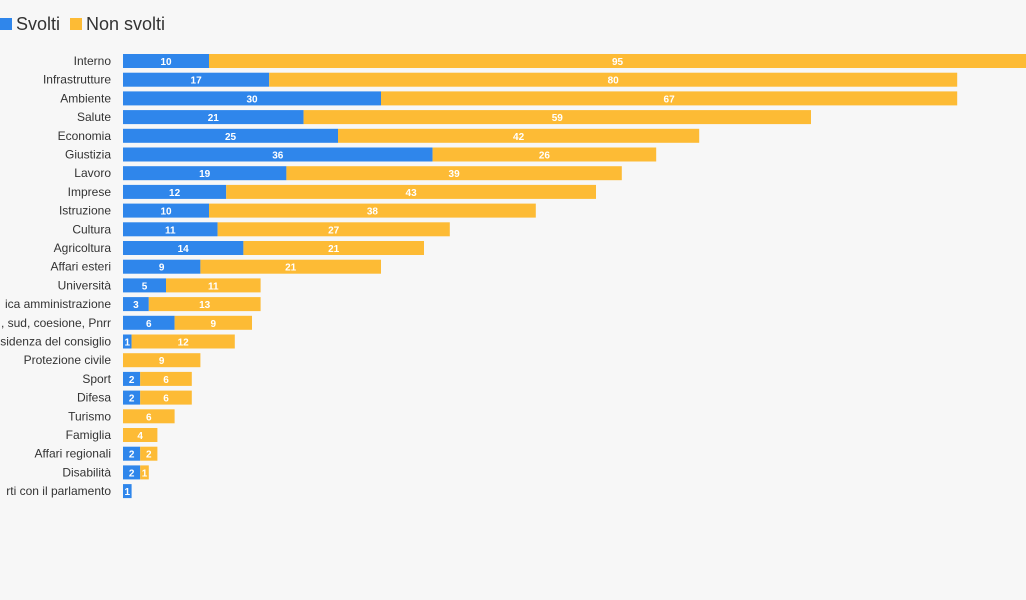  I want to click on bar-svolti-disabilit, so click(132, 472).